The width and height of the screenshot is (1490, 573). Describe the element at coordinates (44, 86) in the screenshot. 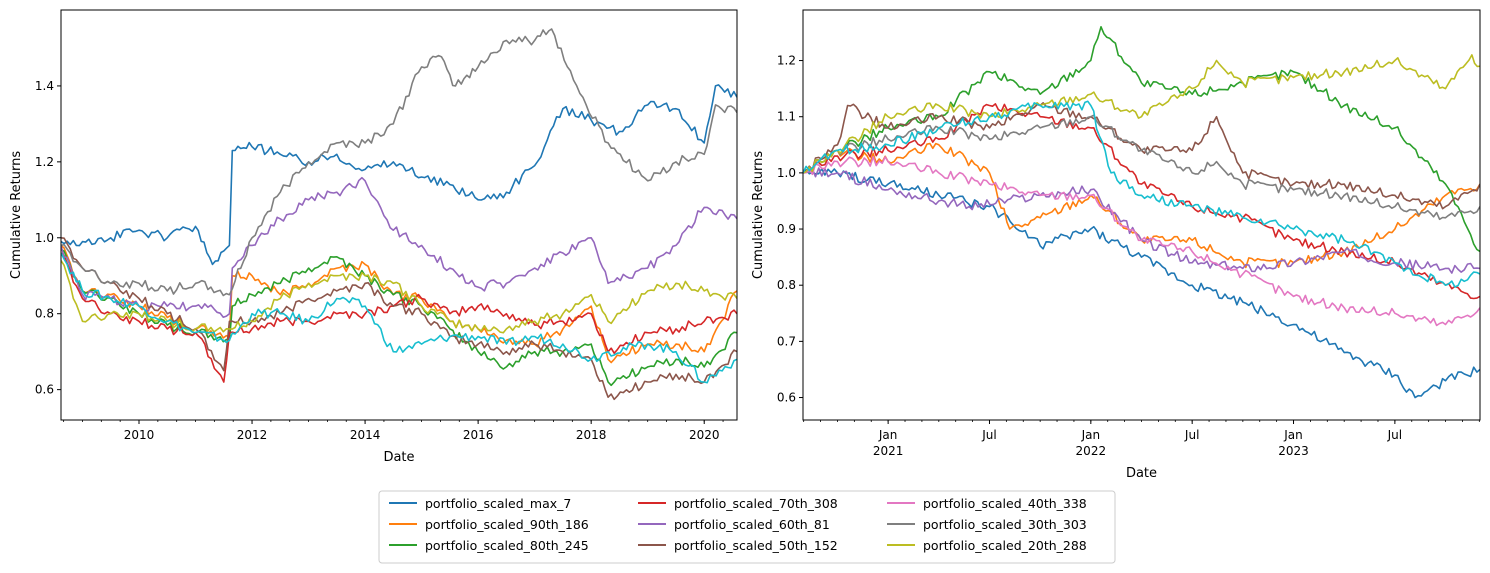

I see `y-tick-label: 1.4` at that location.